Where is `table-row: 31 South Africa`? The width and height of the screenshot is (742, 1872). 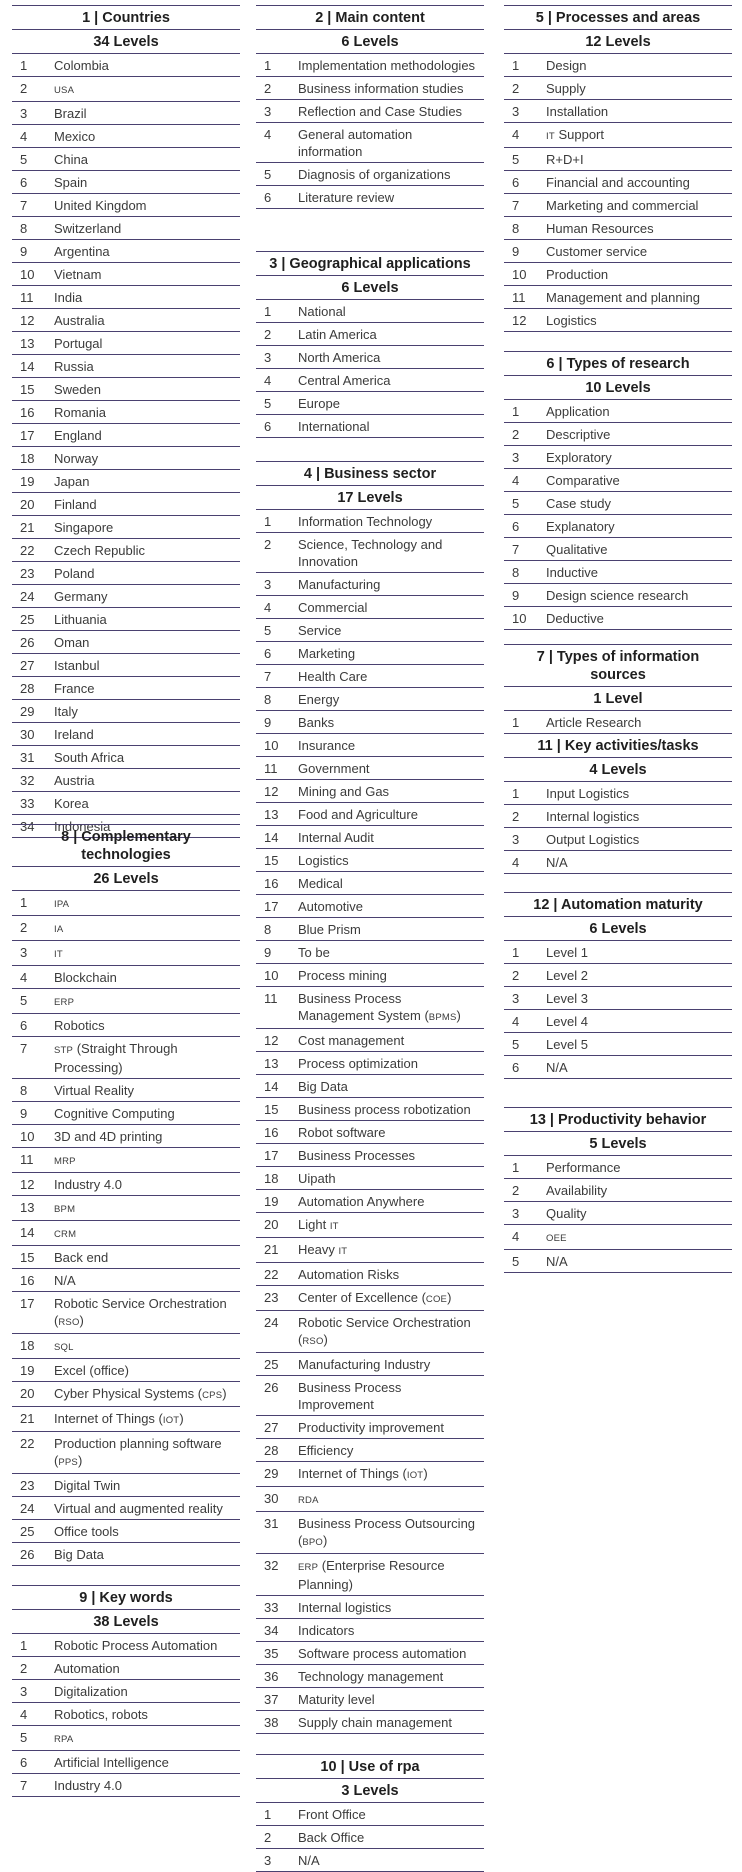 table-row: 31 South Africa is located at coordinates (126, 756).